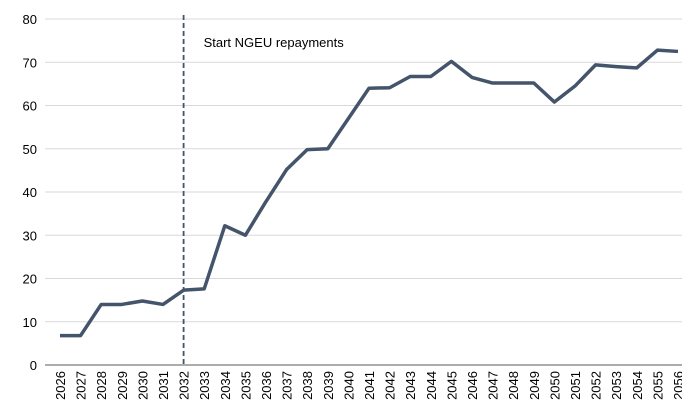 This screenshot has height=407, width=682. I want to click on x-tick-label: 2049, so click(534, 385).